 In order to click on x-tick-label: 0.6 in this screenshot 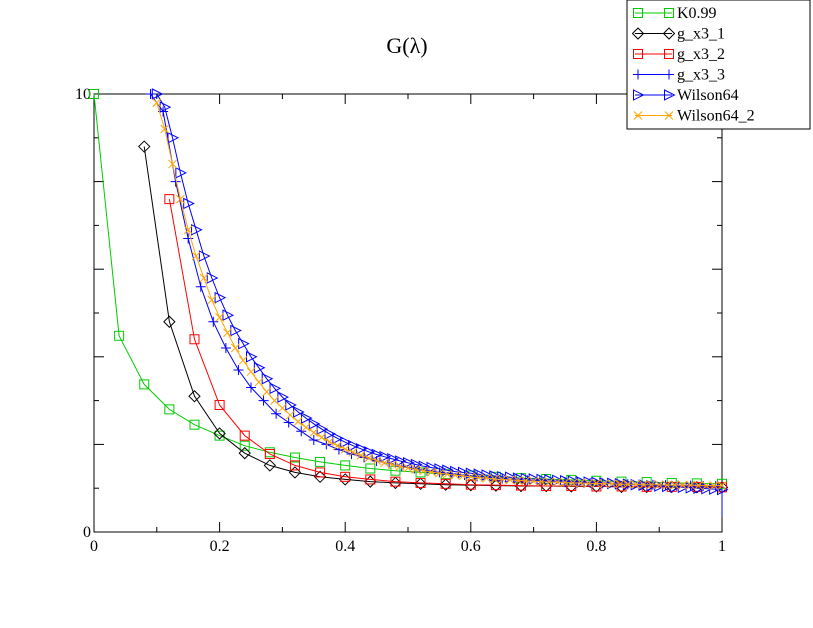, I will do `click(471, 546)`.